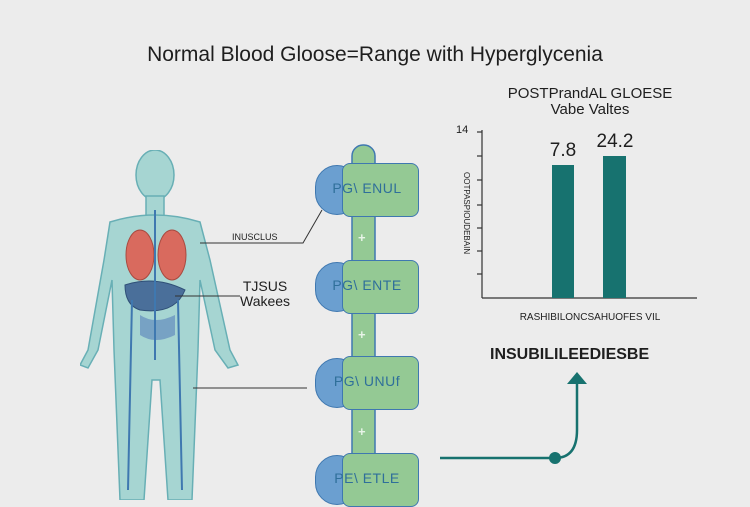 The width and height of the screenshot is (750, 507). What do you see at coordinates (577, 378) in the screenshot?
I see `arrow-up-icon` at bounding box center [577, 378].